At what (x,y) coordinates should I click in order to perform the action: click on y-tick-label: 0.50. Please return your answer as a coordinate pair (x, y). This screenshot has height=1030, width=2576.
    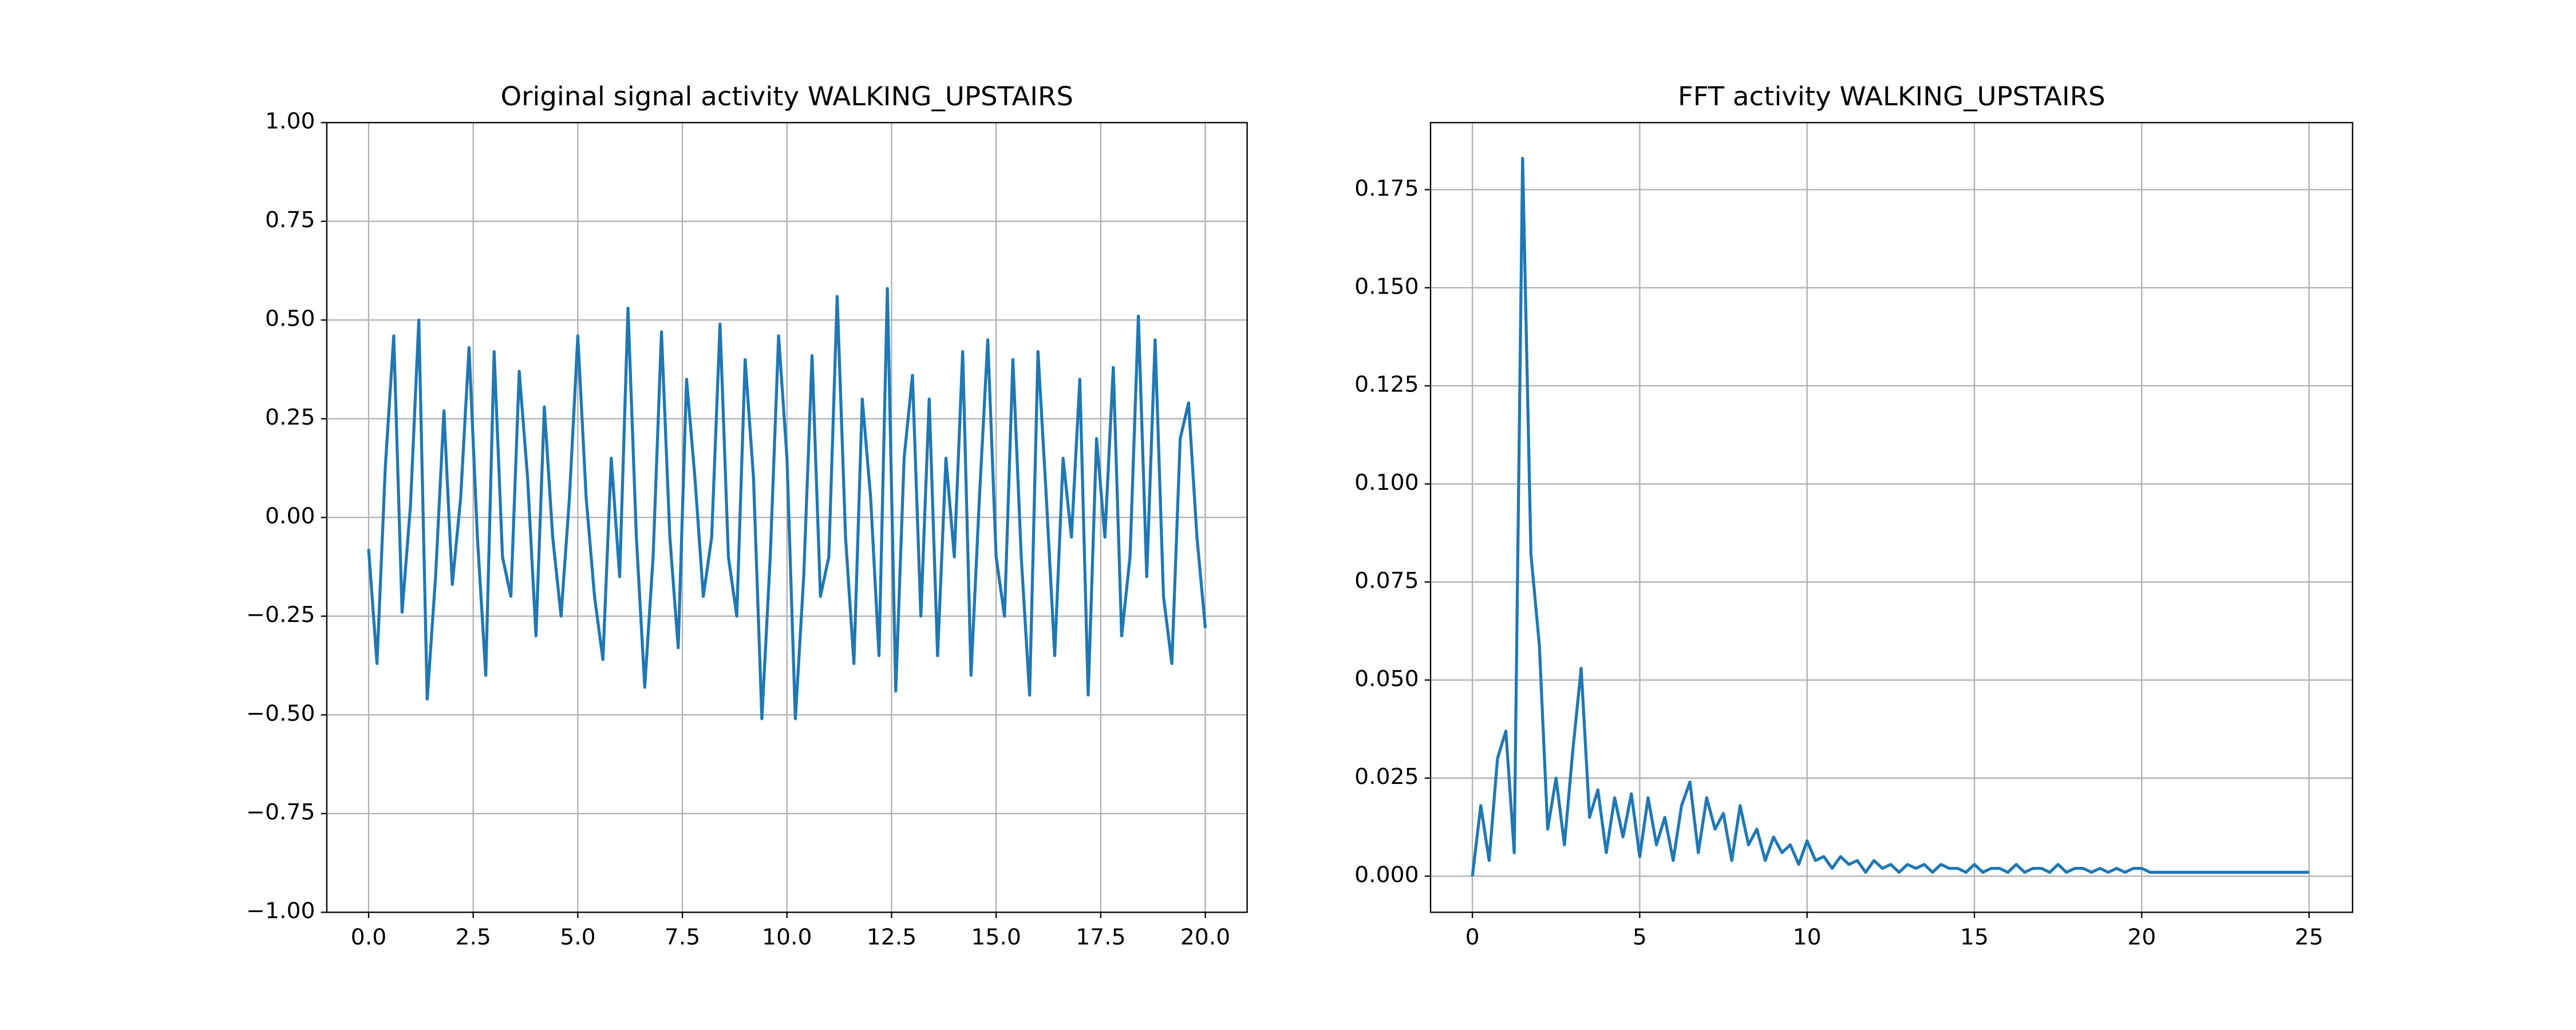
    Looking at the image, I should click on (290, 319).